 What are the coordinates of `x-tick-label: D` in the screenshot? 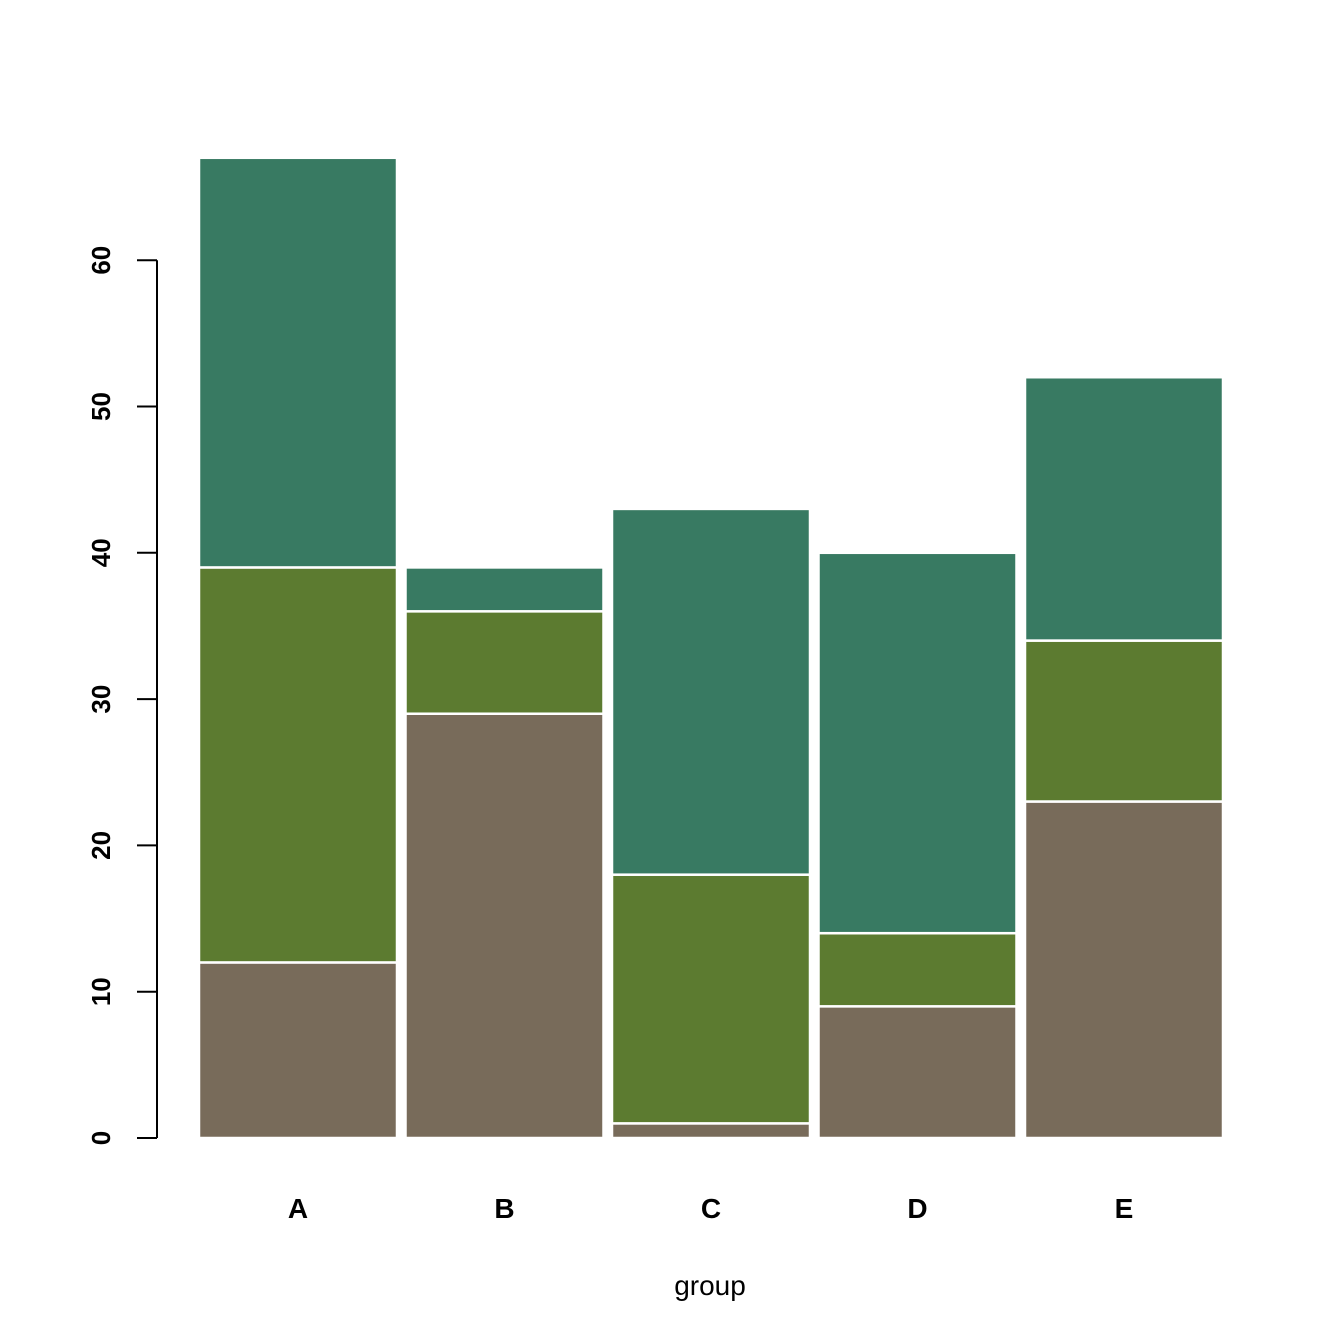 It's located at (917, 1208).